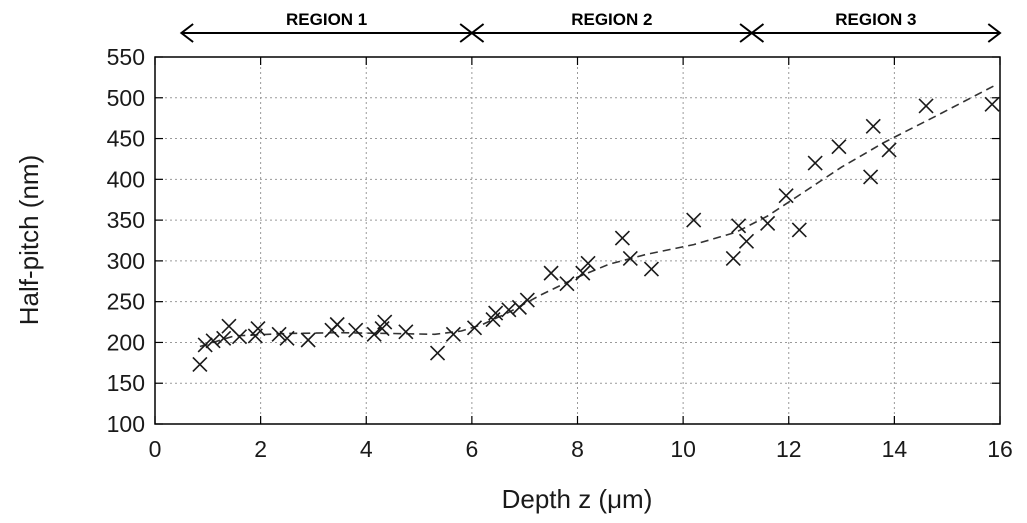  What do you see at coordinates (875, 19) in the screenshot?
I see `region-3-label: REGION 3` at bounding box center [875, 19].